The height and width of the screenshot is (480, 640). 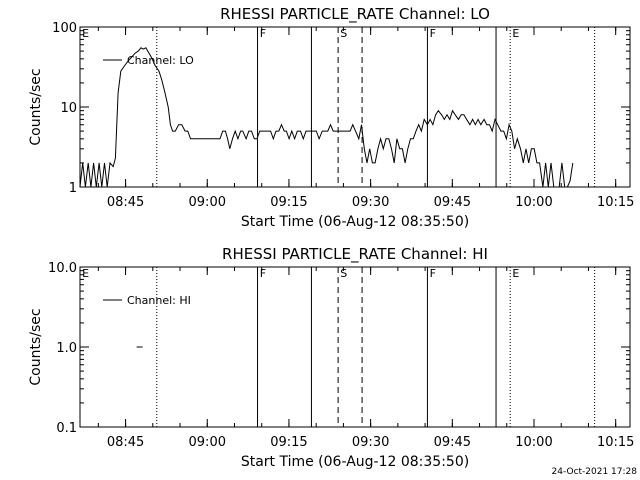 I want to click on y-tick-label: 1.0, so click(x=66, y=348).